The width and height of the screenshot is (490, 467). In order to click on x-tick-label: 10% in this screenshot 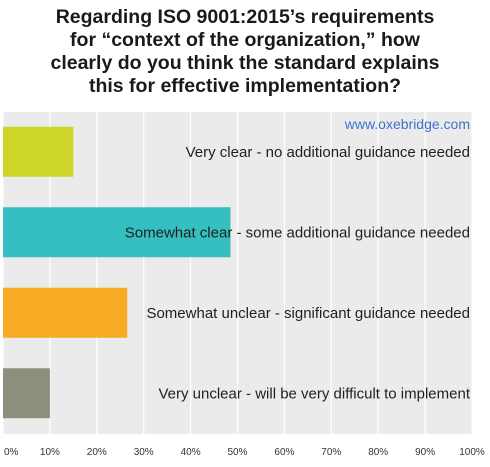, I will do `click(50, 452)`.